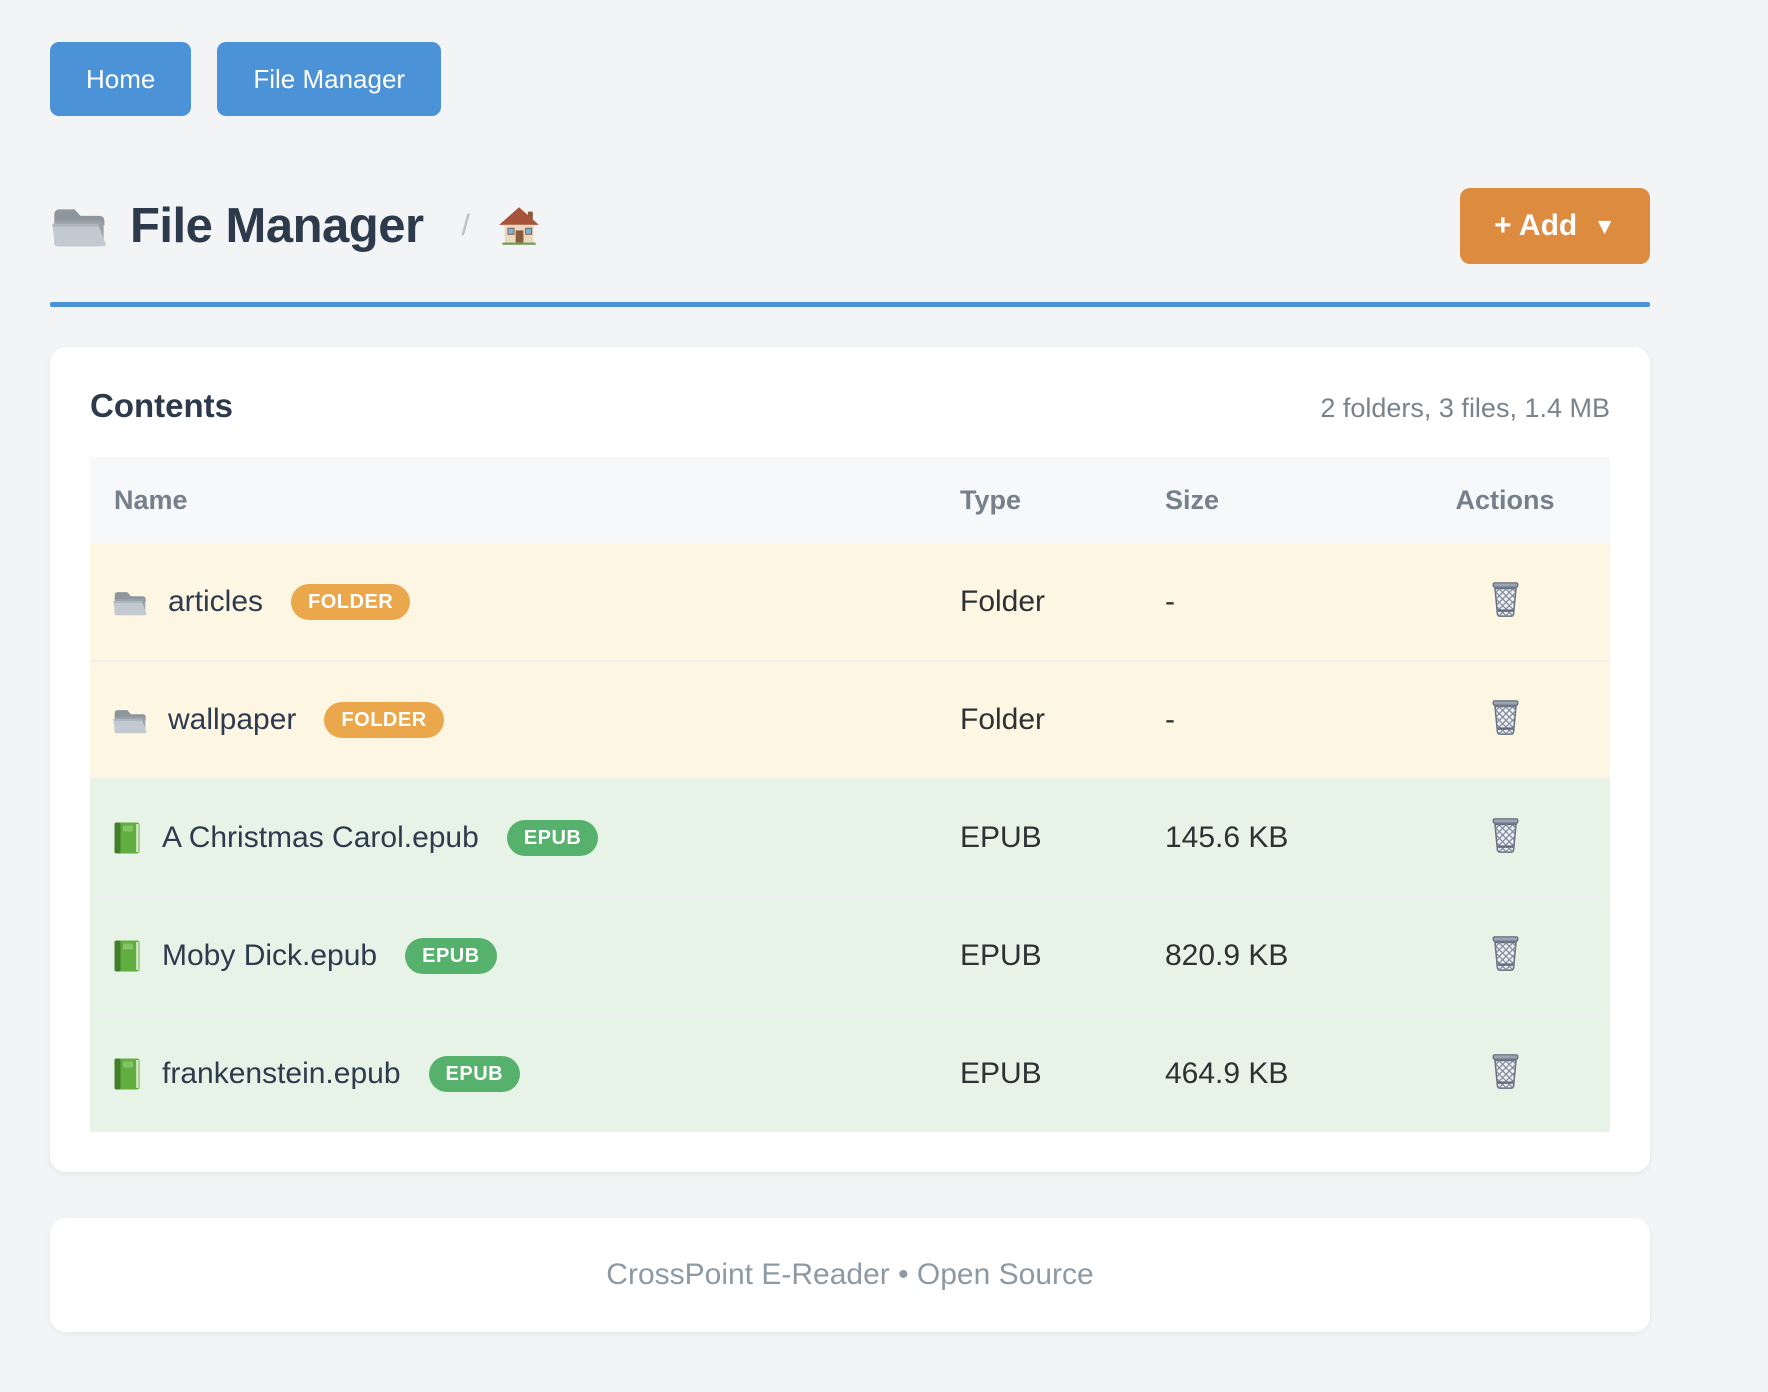 Image resolution: width=1768 pixels, height=1392 pixels. I want to click on add-button-label: + Add, so click(1536, 225).